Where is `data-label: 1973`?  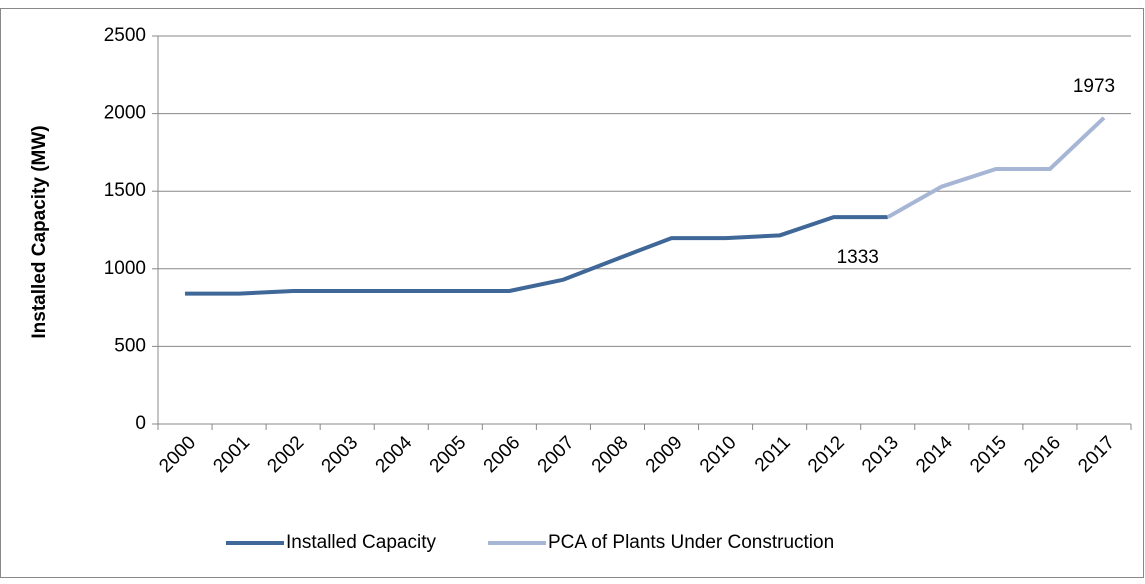 data-label: 1973 is located at coordinates (1094, 86).